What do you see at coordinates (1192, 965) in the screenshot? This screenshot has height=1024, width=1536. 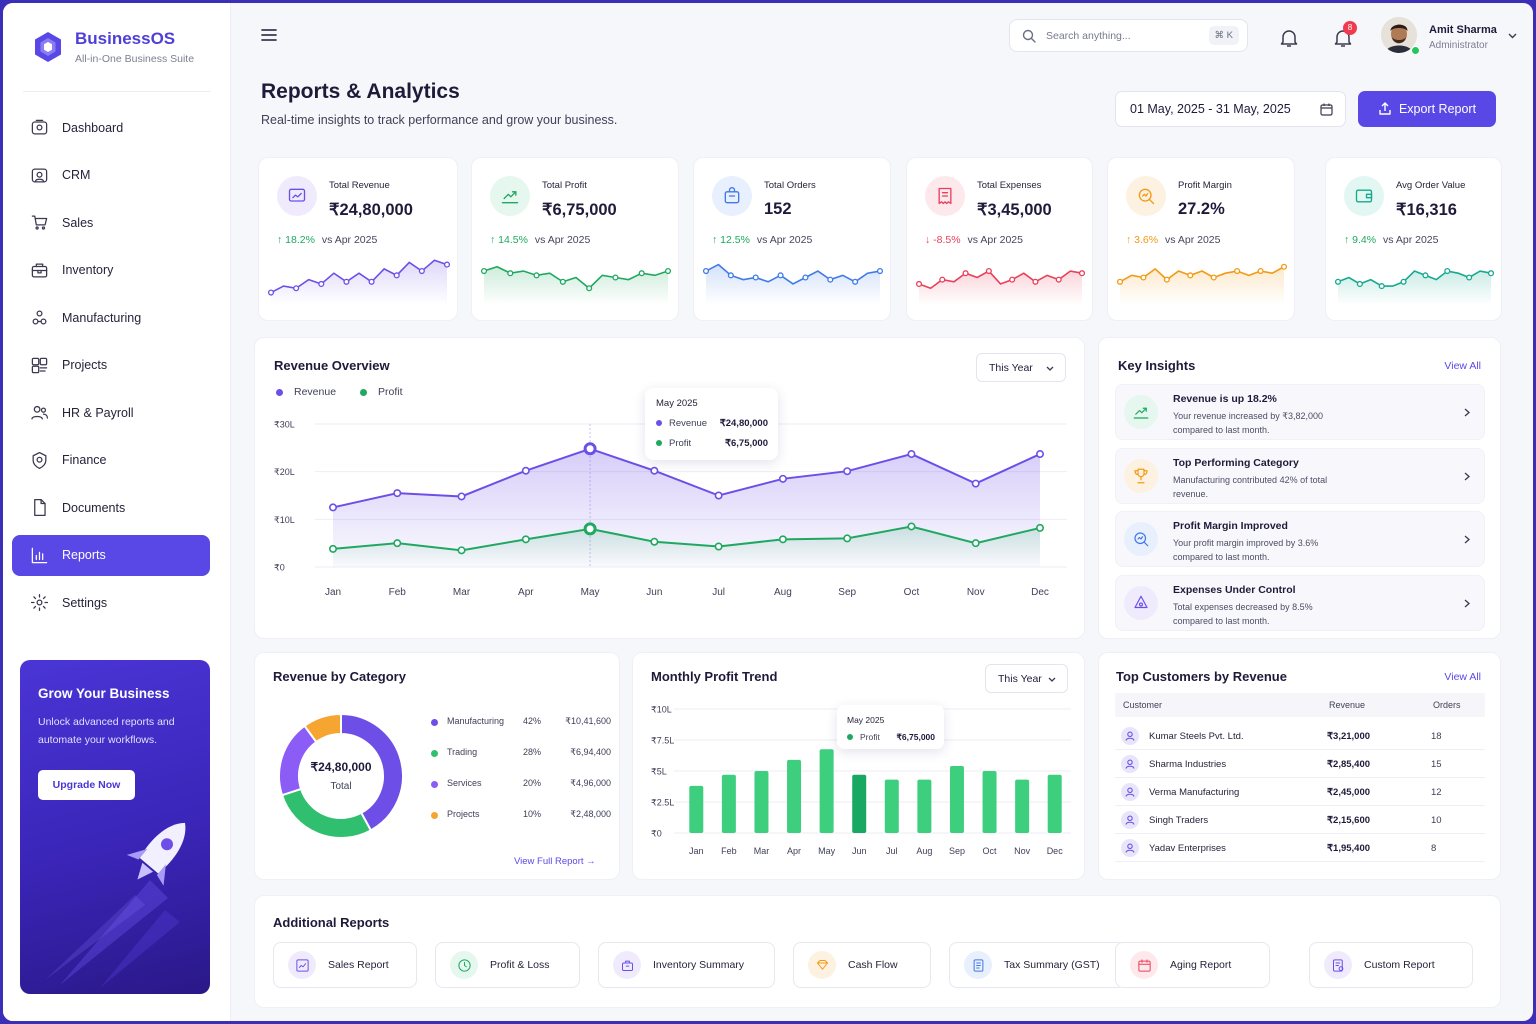 I see `report-button-aging-report: Aging Report` at bounding box center [1192, 965].